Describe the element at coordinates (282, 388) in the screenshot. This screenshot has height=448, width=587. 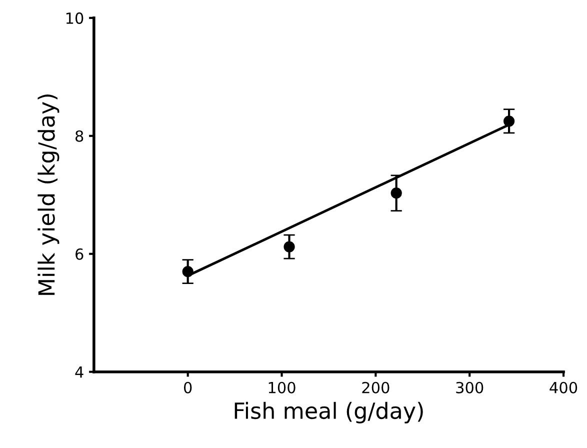
I see `x-tick-label: 100` at that location.